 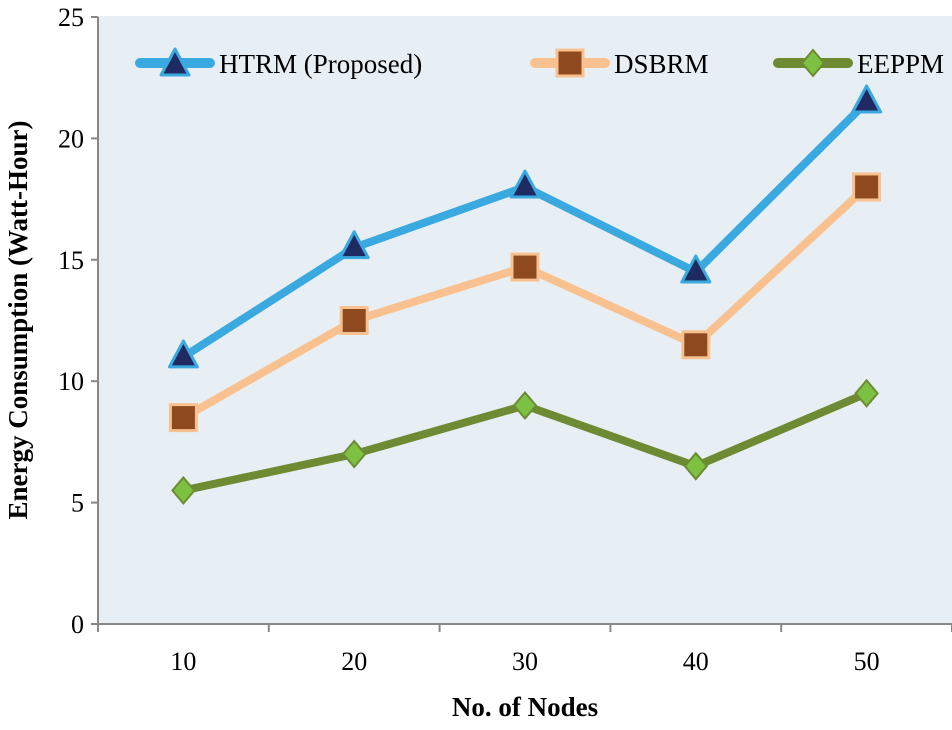 I want to click on y-tick-label: 25, so click(x=71, y=17).